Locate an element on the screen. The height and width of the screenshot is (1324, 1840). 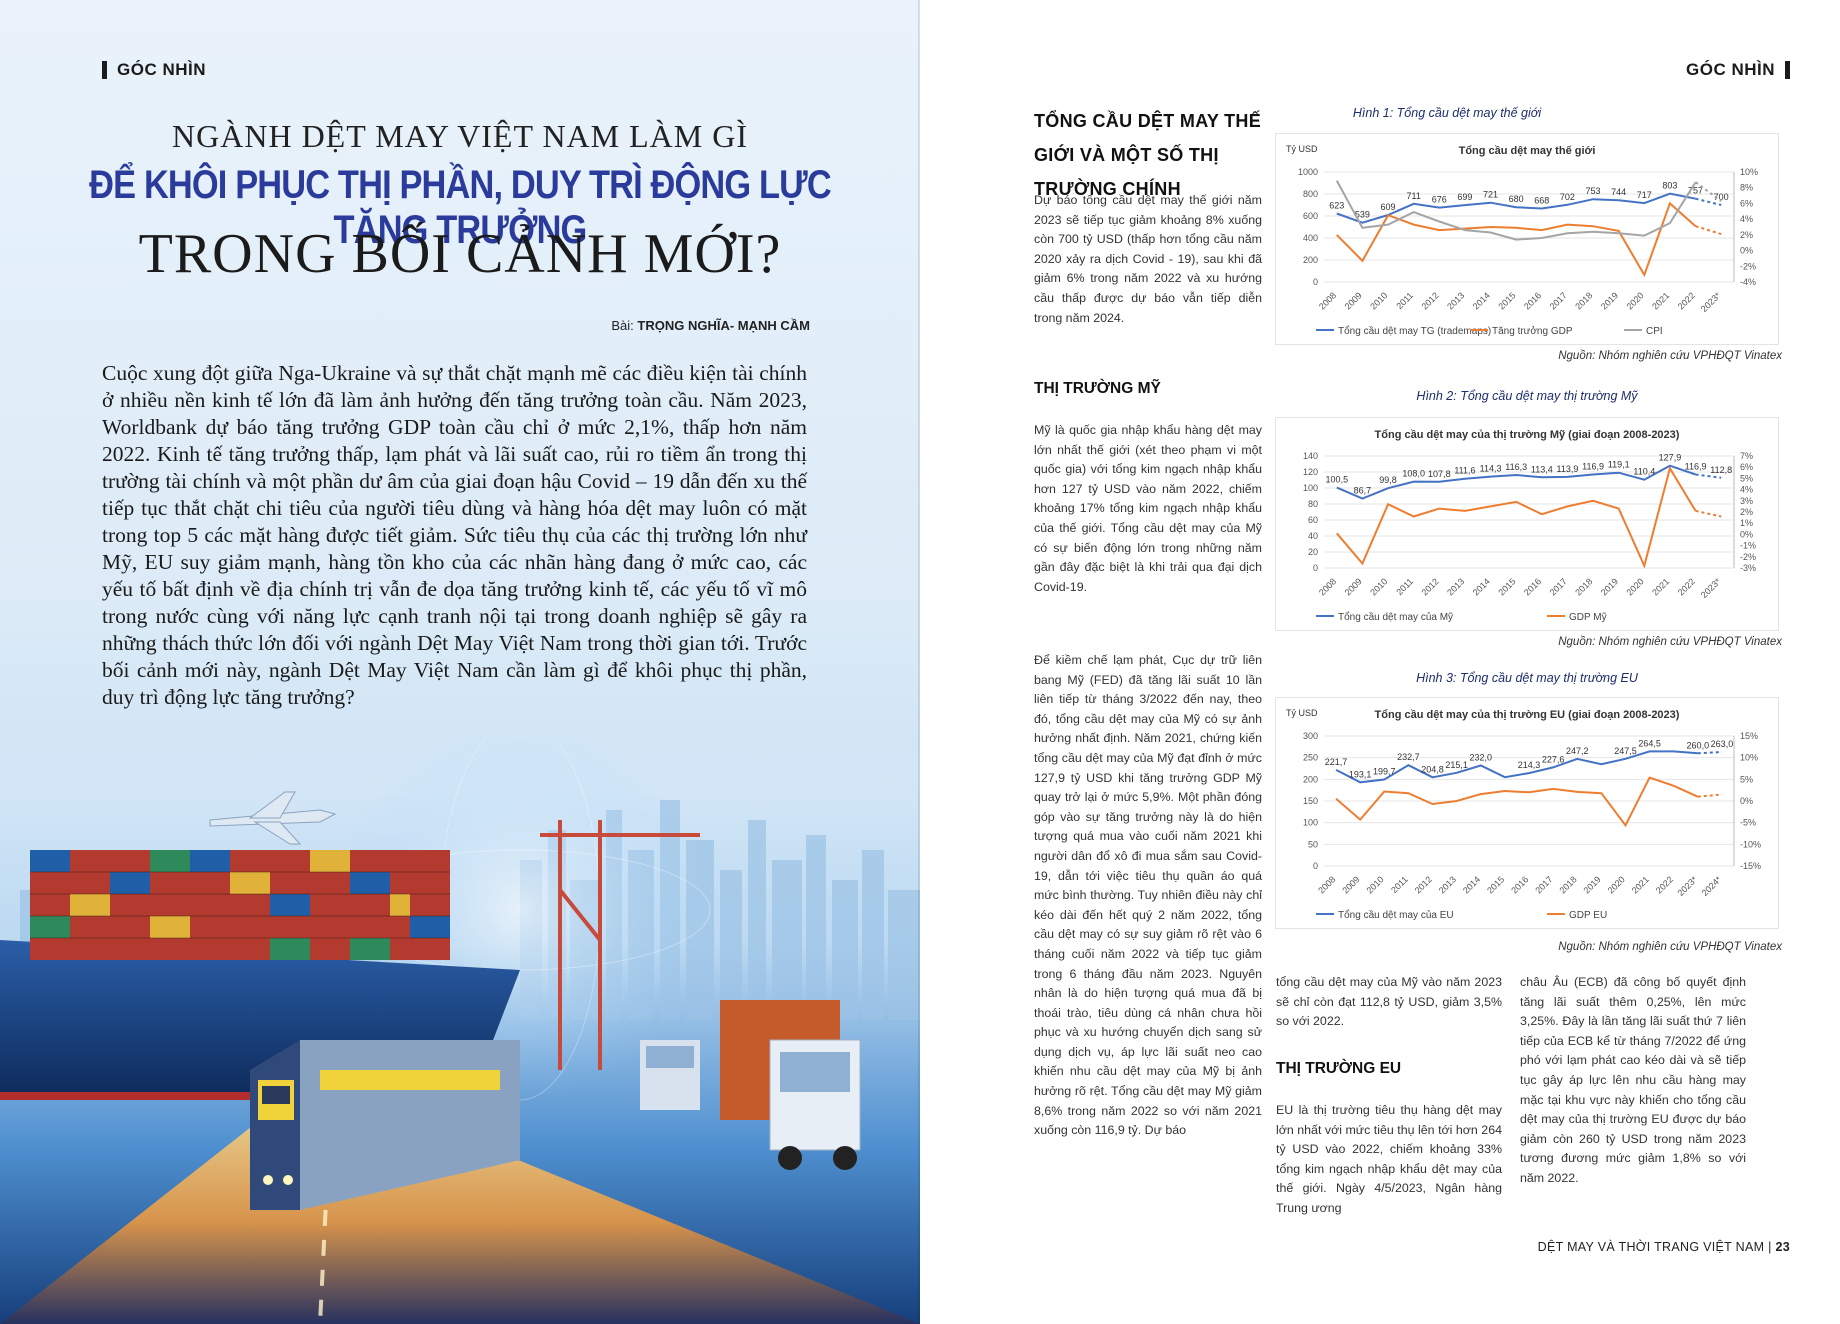
y-tick-label: 300 is located at coordinates (1310, 736).